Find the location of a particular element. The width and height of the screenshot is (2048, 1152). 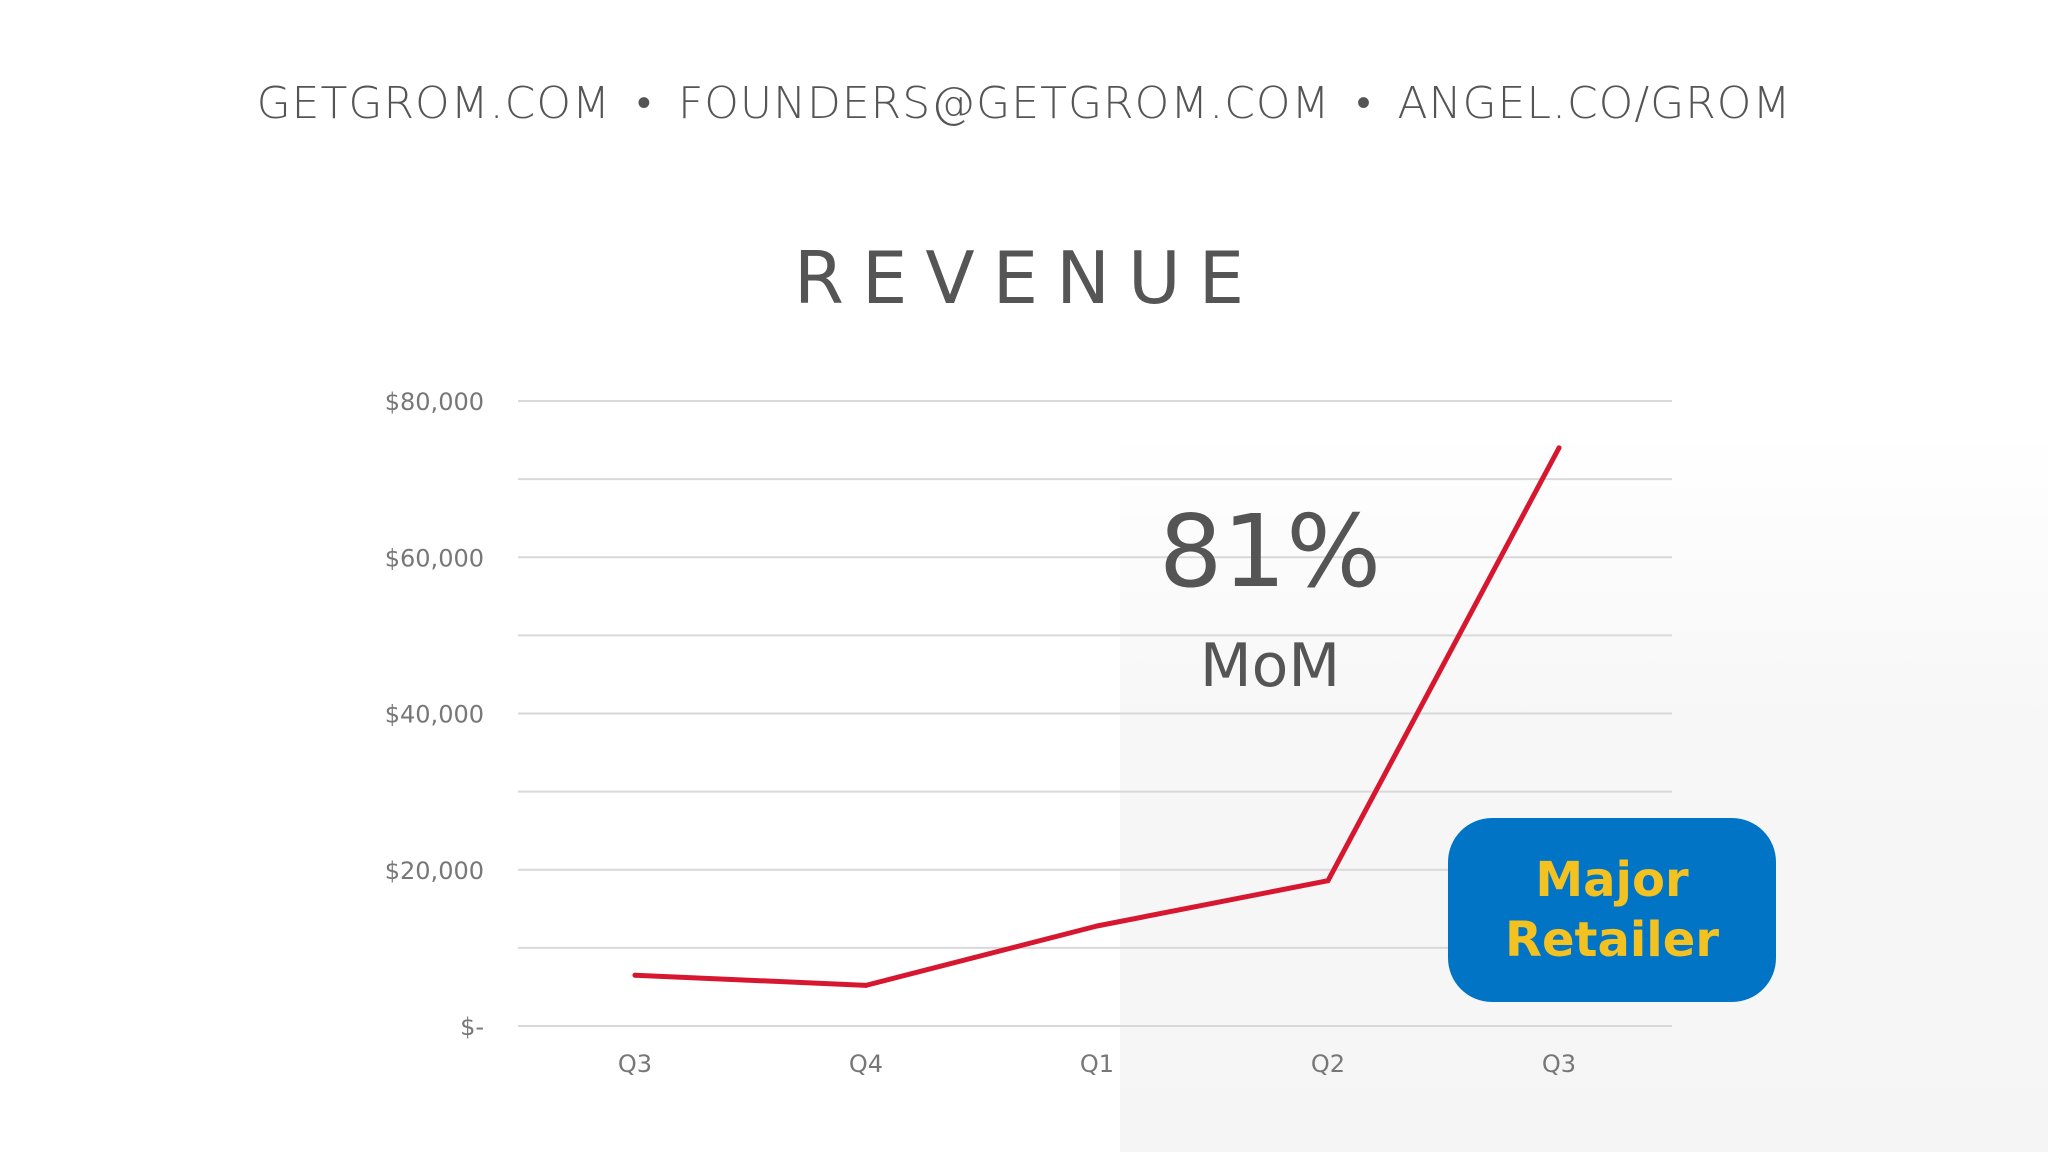

x-tick-label: Q4 is located at coordinates (866, 1064).